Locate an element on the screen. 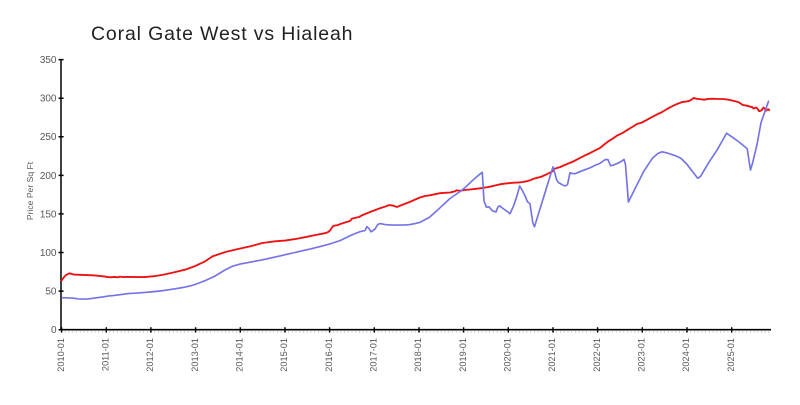 Image resolution: width=800 pixels, height=405 pixels. svg-text: 2012-01 is located at coordinates (150, 355).